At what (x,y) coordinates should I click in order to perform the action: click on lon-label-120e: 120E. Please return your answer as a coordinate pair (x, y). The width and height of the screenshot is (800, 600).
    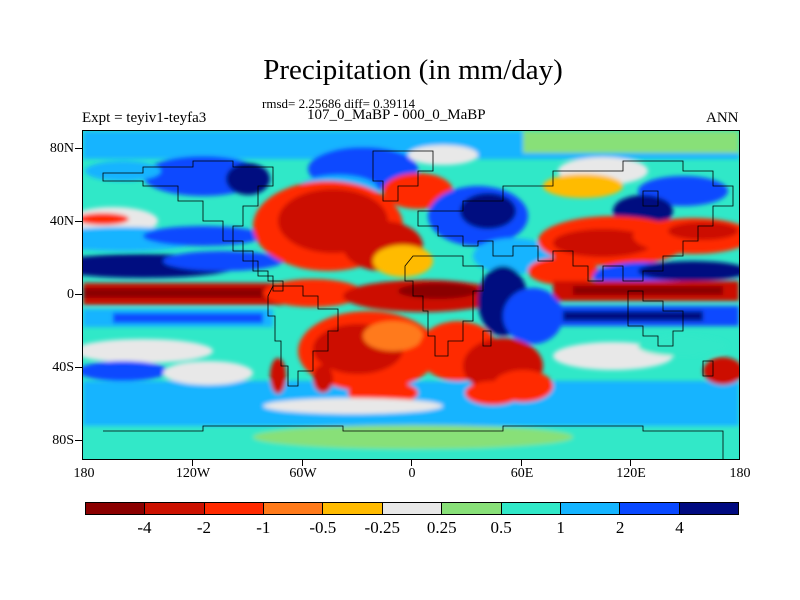
    Looking at the image, I should click on (631, 473).